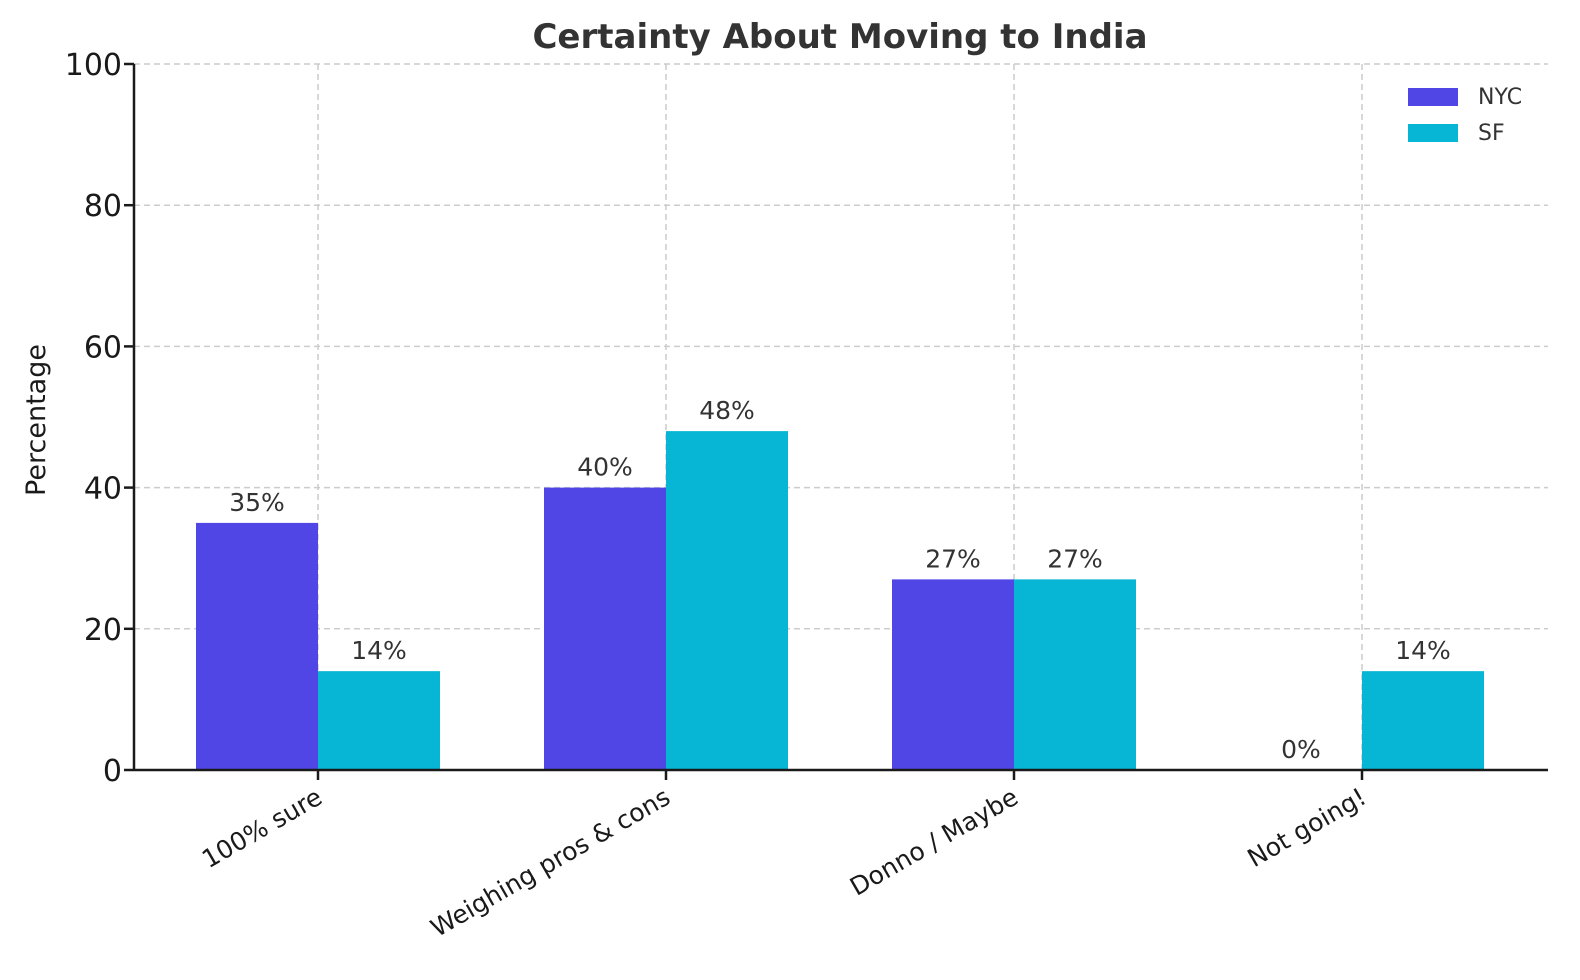  Describe the element at coordinates (1075, 558) in the screenshot. I see `data-label-sf-2: 27%` at that location.